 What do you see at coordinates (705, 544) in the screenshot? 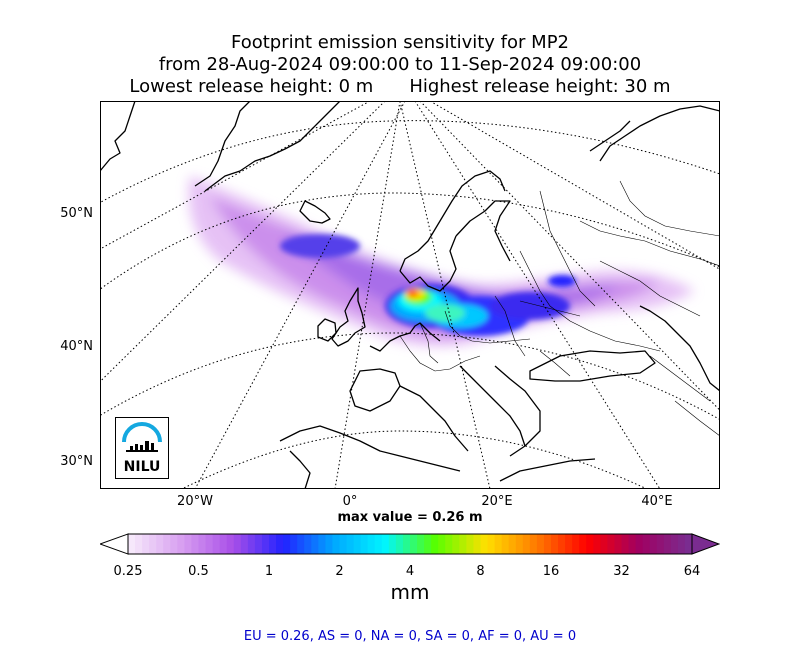
I see `colorbar-max-extension` at bounding box center [705, 544].